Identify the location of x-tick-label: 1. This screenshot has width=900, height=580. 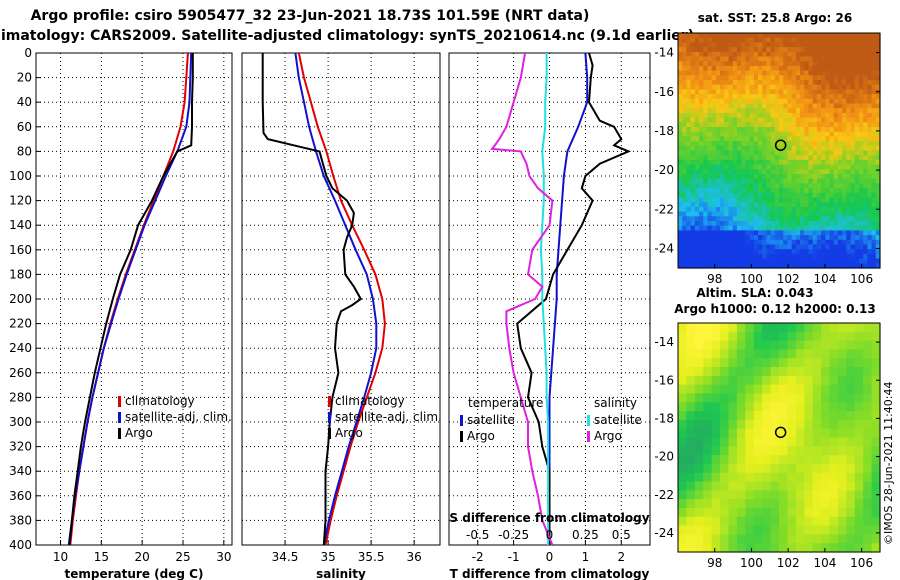
(586, 557).